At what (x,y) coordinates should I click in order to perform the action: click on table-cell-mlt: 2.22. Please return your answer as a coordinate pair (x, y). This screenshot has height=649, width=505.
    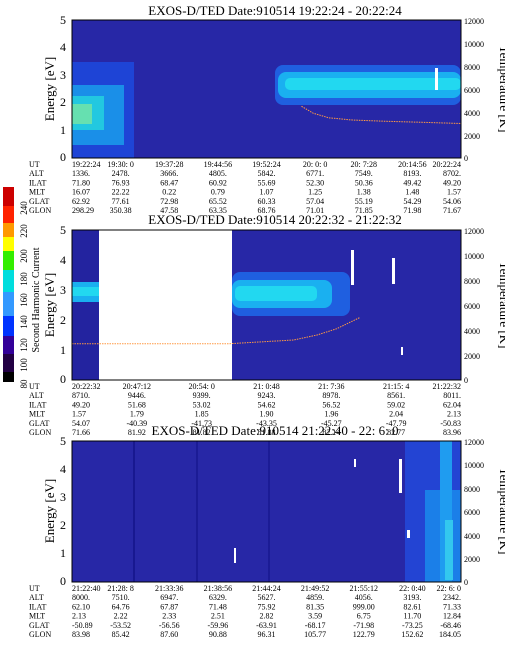
    Looking at the image, I should click on (121, 616).